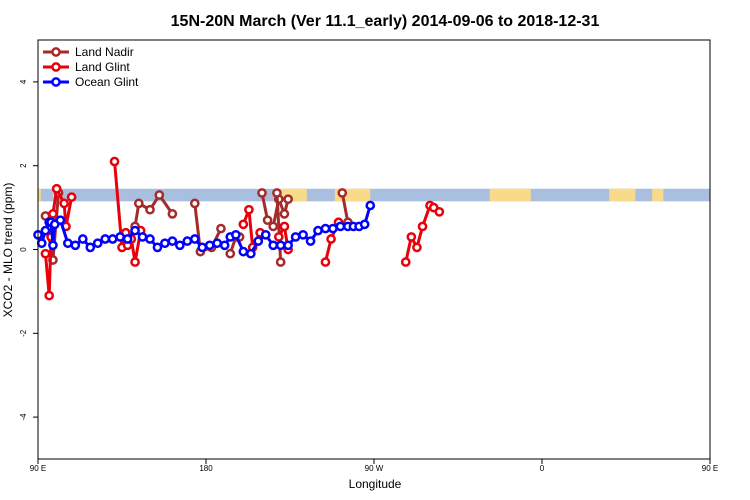 This screenshot has height=500, width=750. What do you see at coordinates (102, 67) in the screenshot?
I see `legend-label: Land Glint` at bounding box center [102, 67].